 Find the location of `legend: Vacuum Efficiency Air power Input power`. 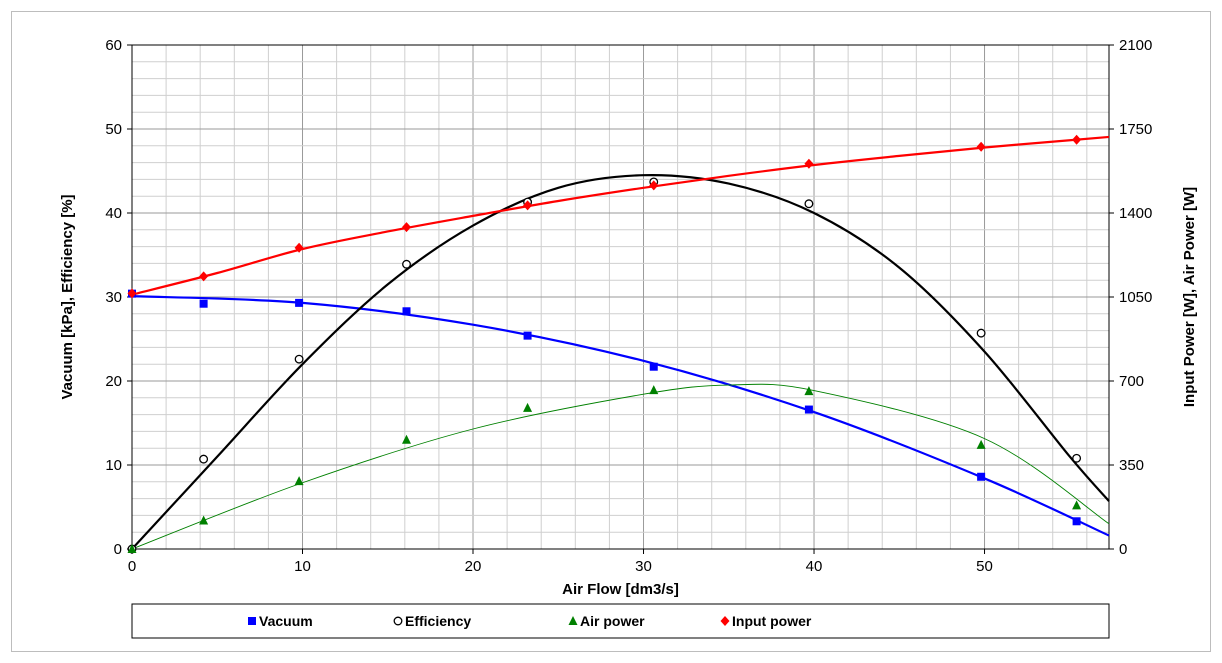

legend: Vacuum Efficiency Air power Input power is located at coordinates (620, 621).